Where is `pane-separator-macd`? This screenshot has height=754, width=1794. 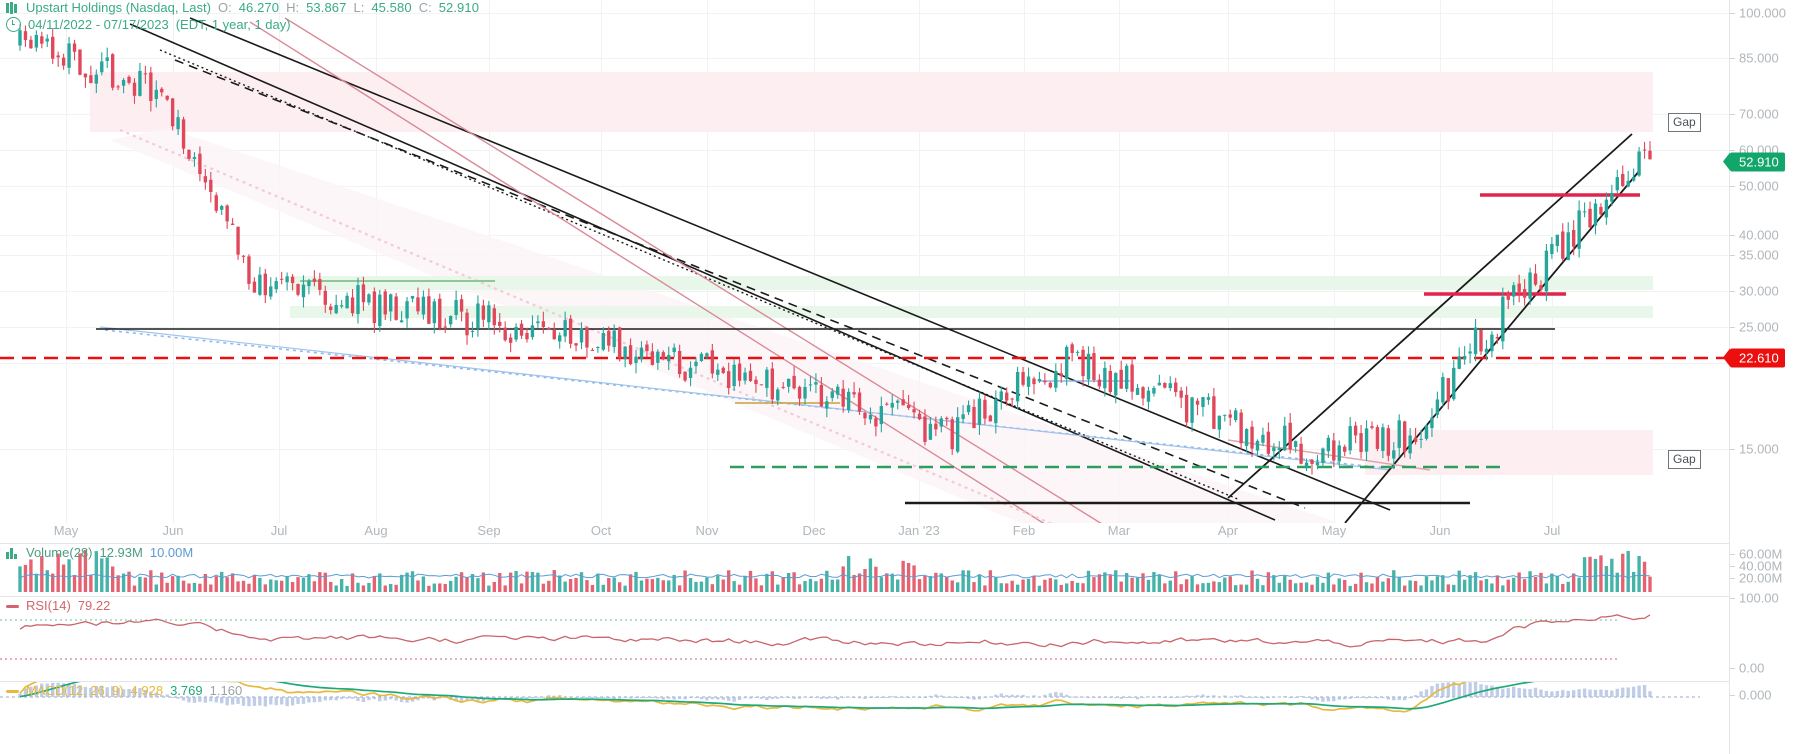 pane-separator-macd is located at coordinates (865, 681).